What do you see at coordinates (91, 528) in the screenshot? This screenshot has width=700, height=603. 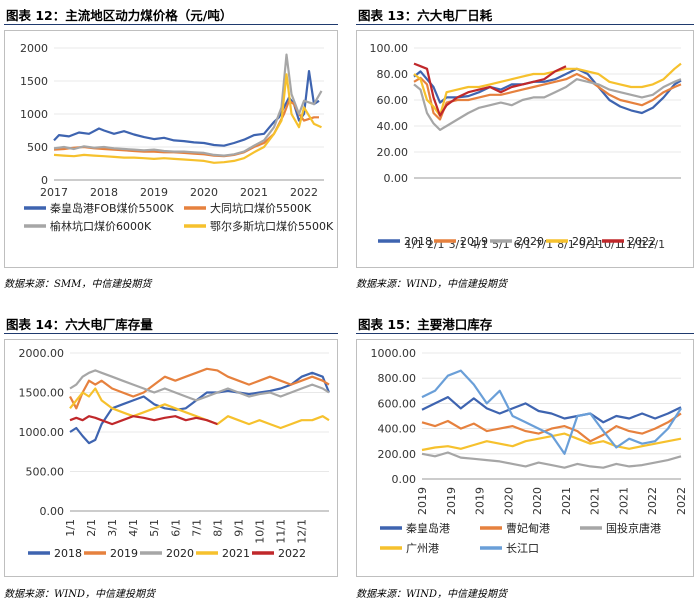 I see `x-tick-label: 2/1` at bounding box center [91, 528].